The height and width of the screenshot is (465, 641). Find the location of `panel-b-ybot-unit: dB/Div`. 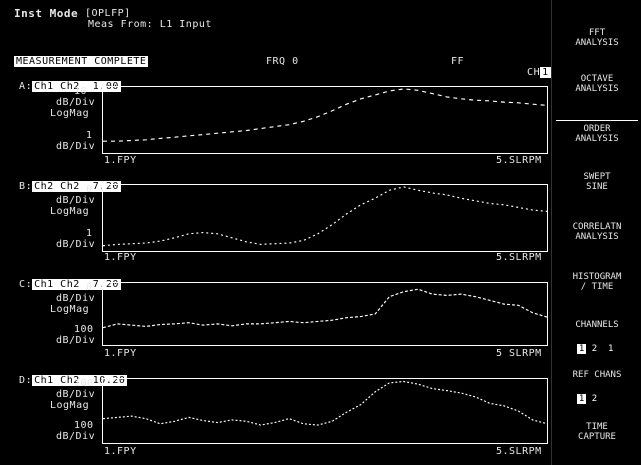

panel-b-ybot-unit: dB/Div is located at coordinates (76, 244).